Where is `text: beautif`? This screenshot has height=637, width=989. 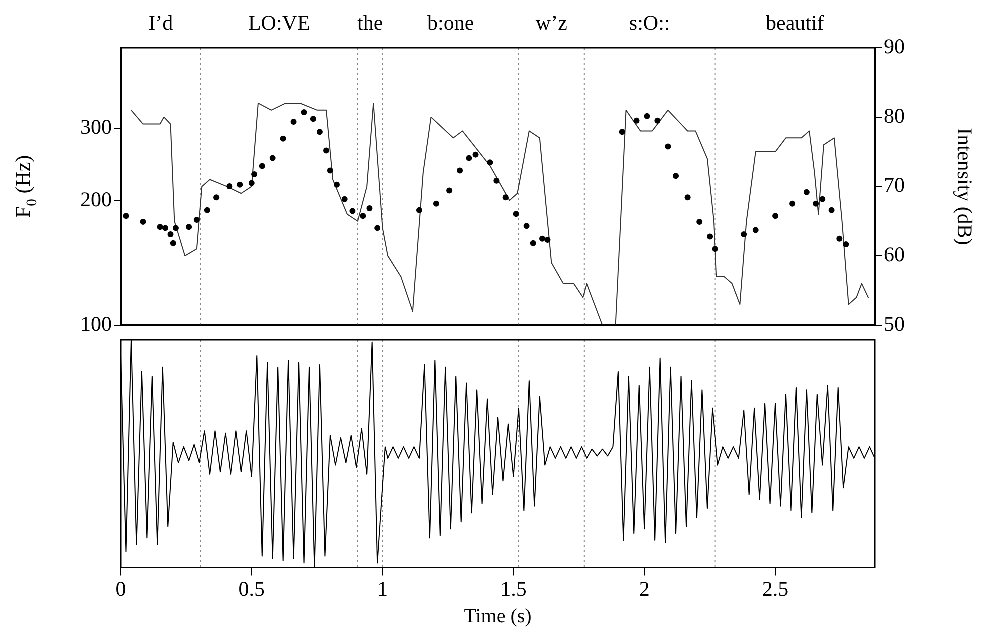 text: beautif is located at coordinates (795, 23).